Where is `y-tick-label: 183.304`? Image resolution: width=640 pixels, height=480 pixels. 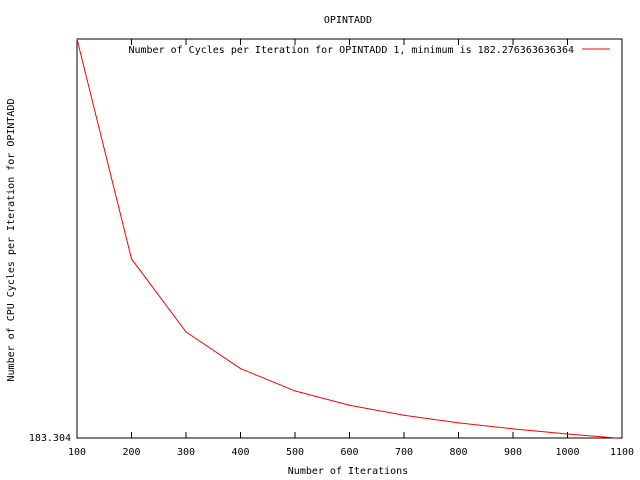 y-tick-label: 183.304 is located at coordinates (50, 438).